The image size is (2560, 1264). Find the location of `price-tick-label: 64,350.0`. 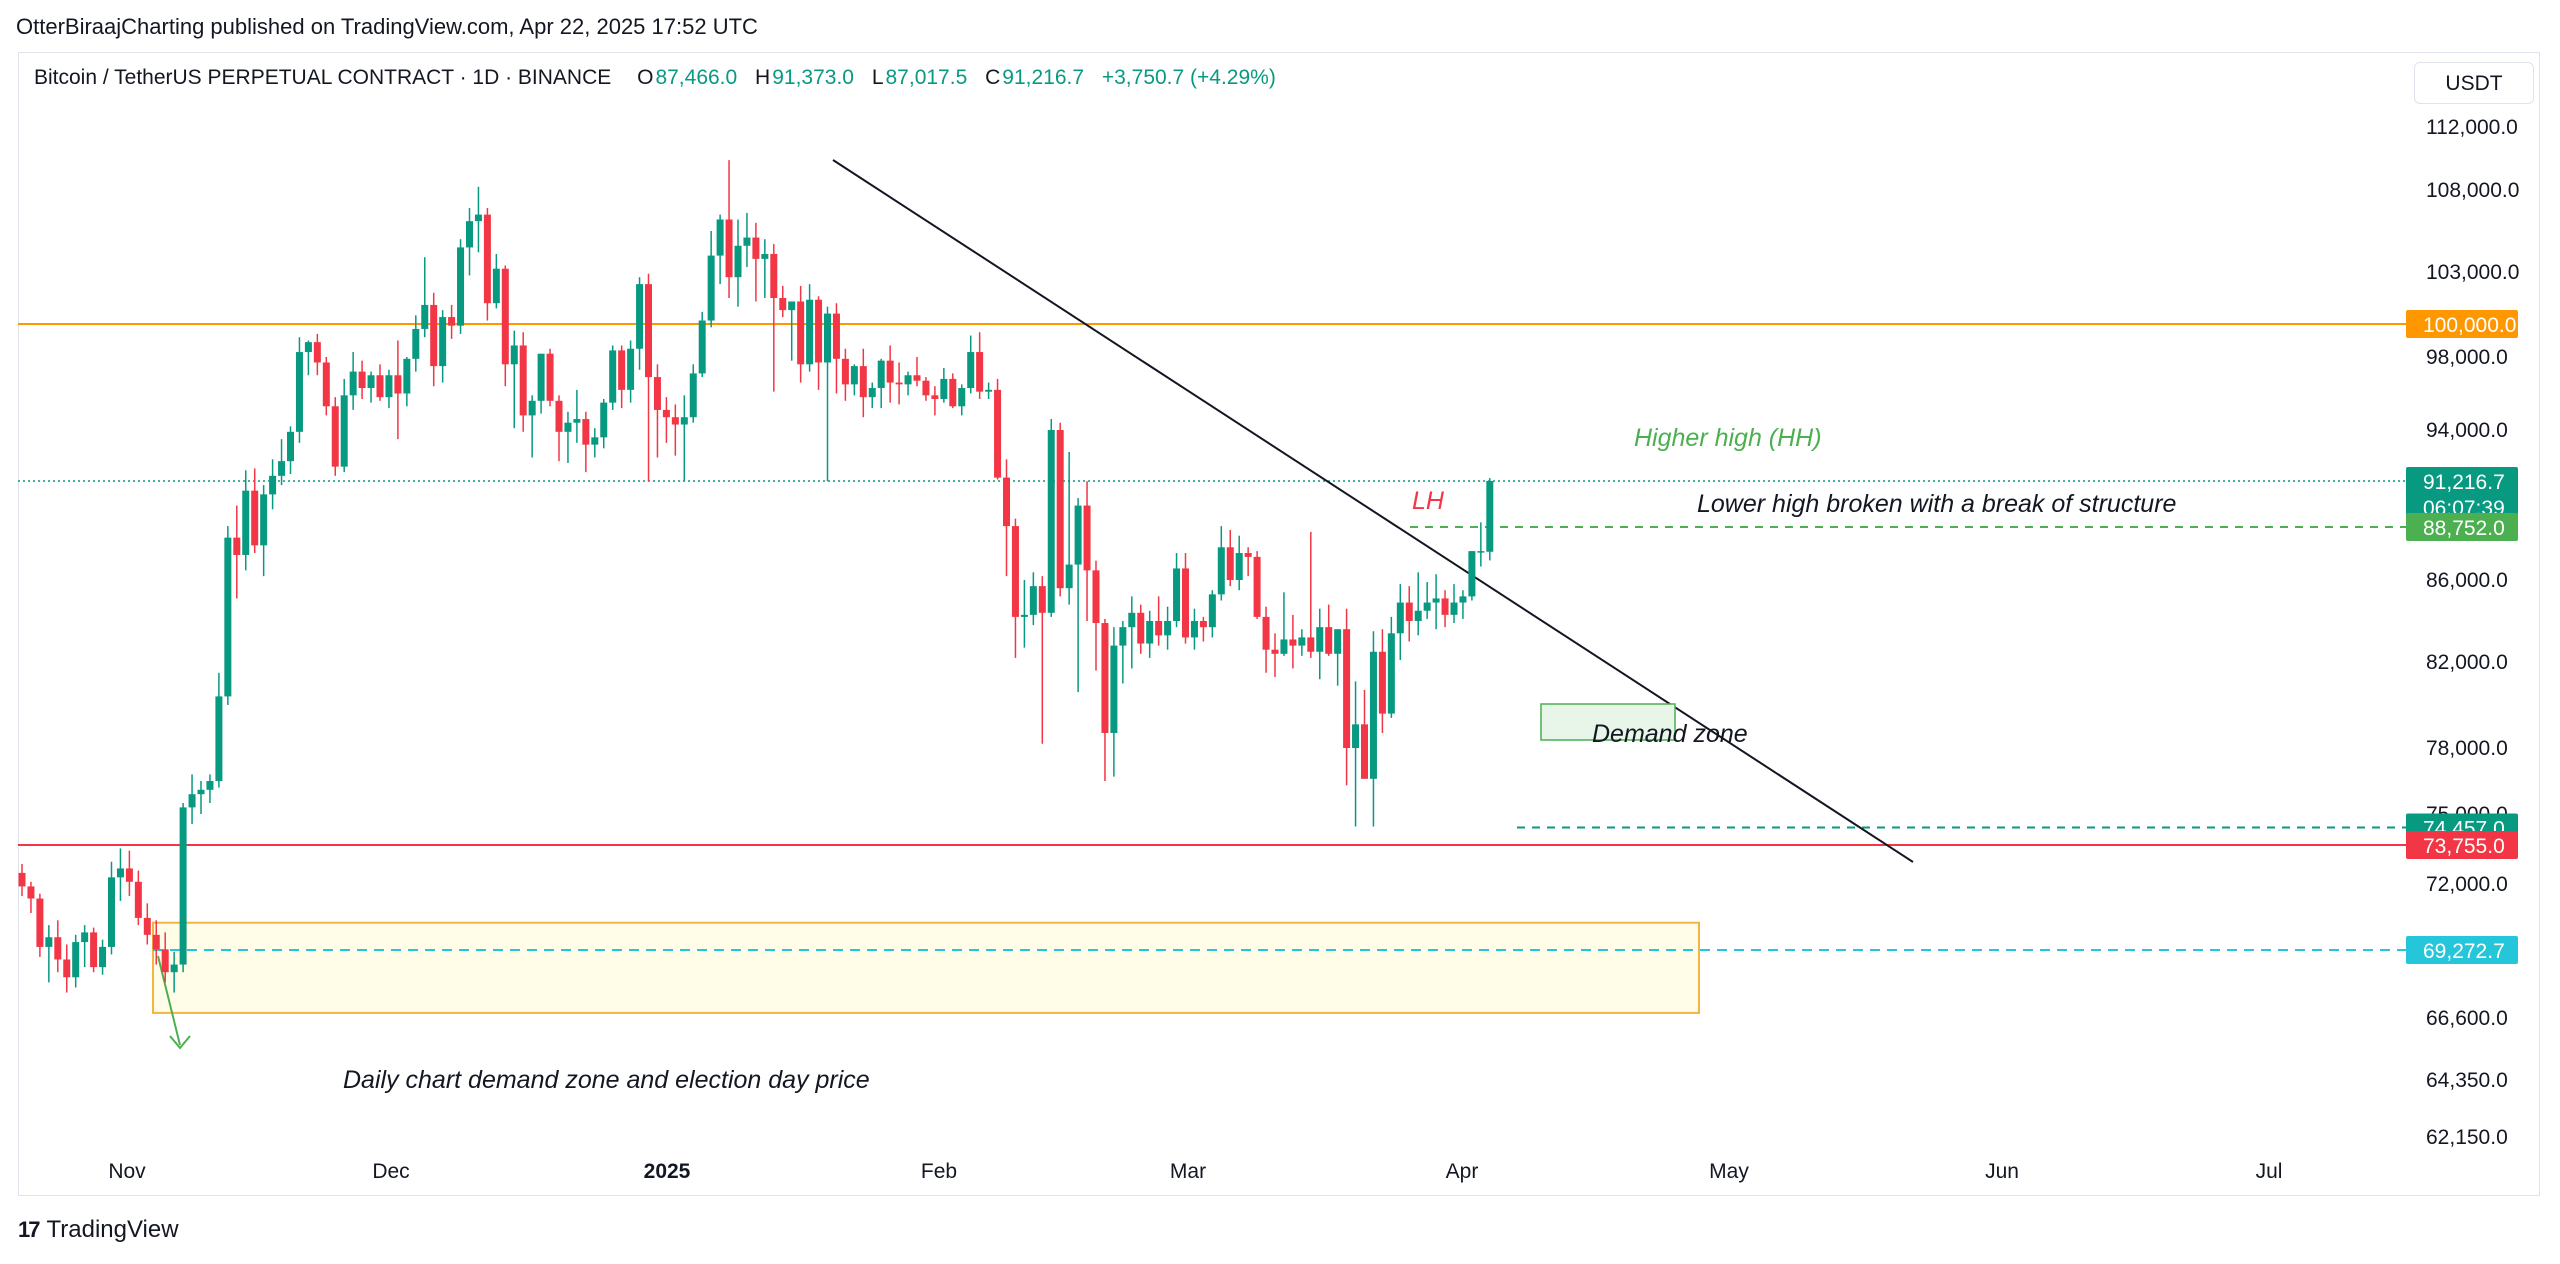

price-tick-label: 64,350.0 is located at coordinates (2467, 1080).